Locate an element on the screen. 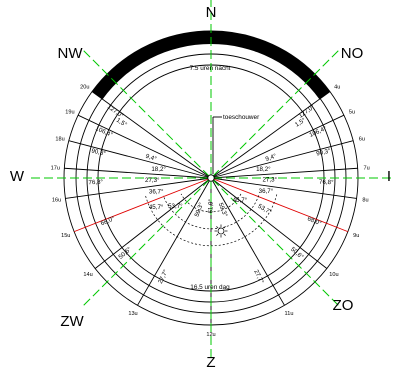 The image size is (396, 370). compass-east: I is located at coordinates (389, 176).